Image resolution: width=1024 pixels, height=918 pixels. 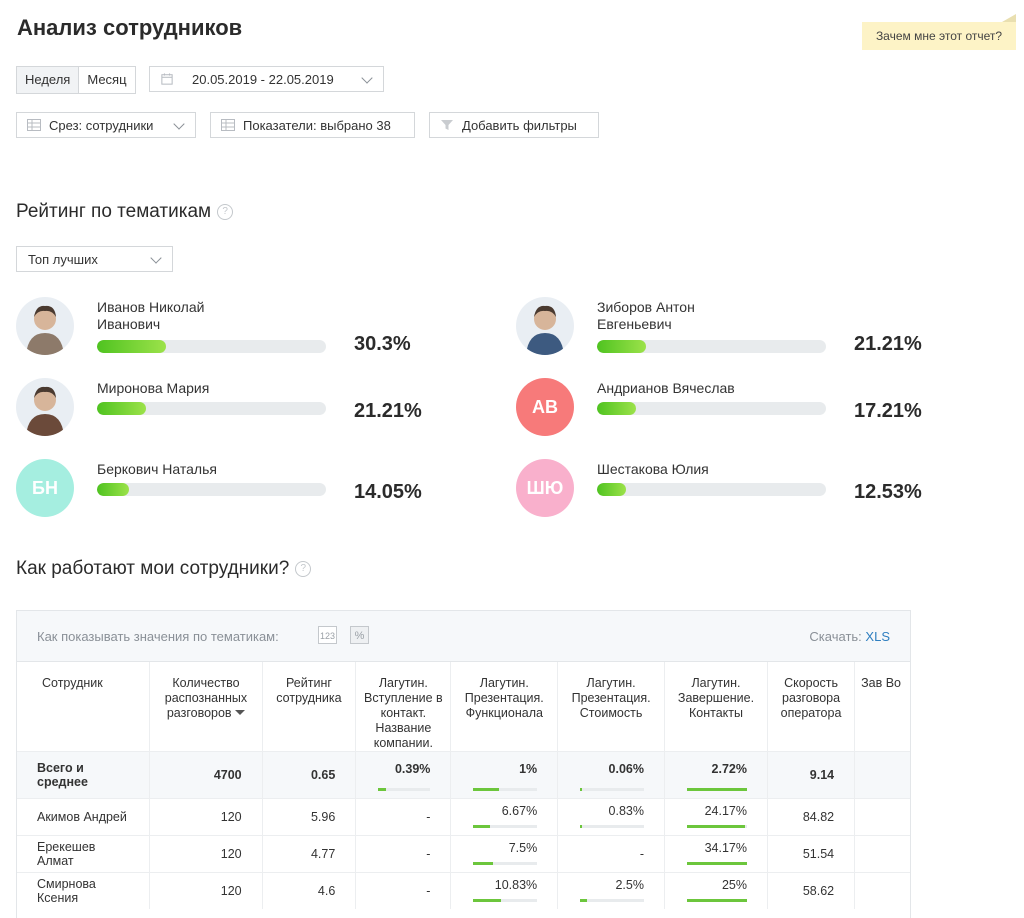 I want to click on column-header-topic-2: Лагутин. Презентация. Функционала, so click(x=504, y=707).